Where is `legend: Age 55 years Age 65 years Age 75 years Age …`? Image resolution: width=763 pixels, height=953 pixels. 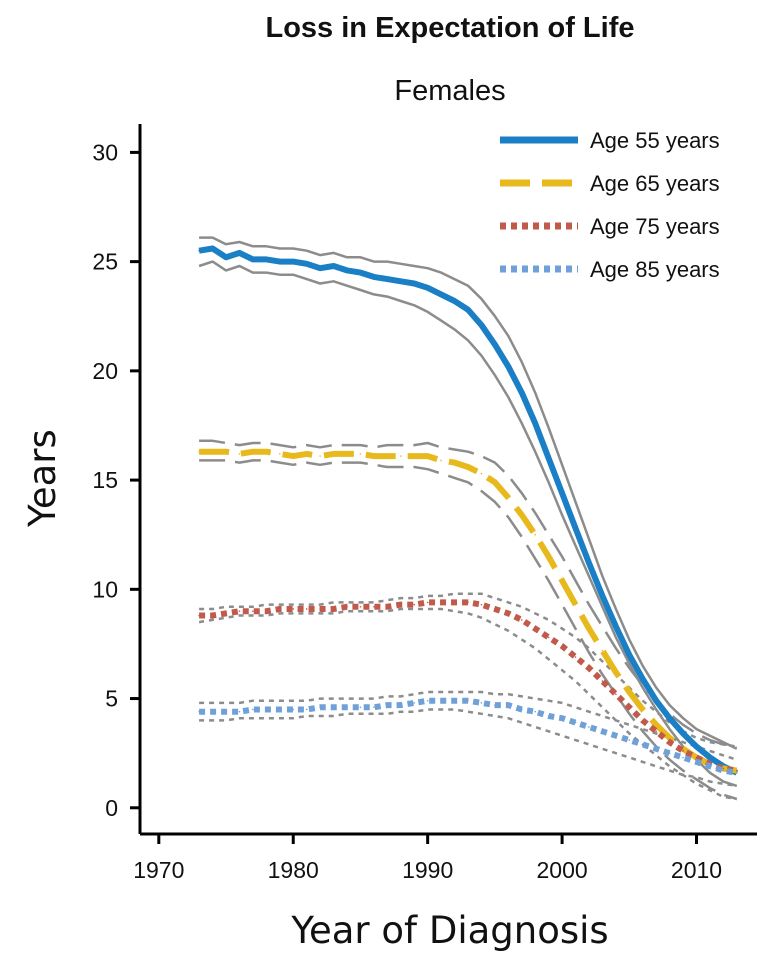
legend: Age 55 years Age 65 years Age 75 years Age … is located at coordinates (610, 205).